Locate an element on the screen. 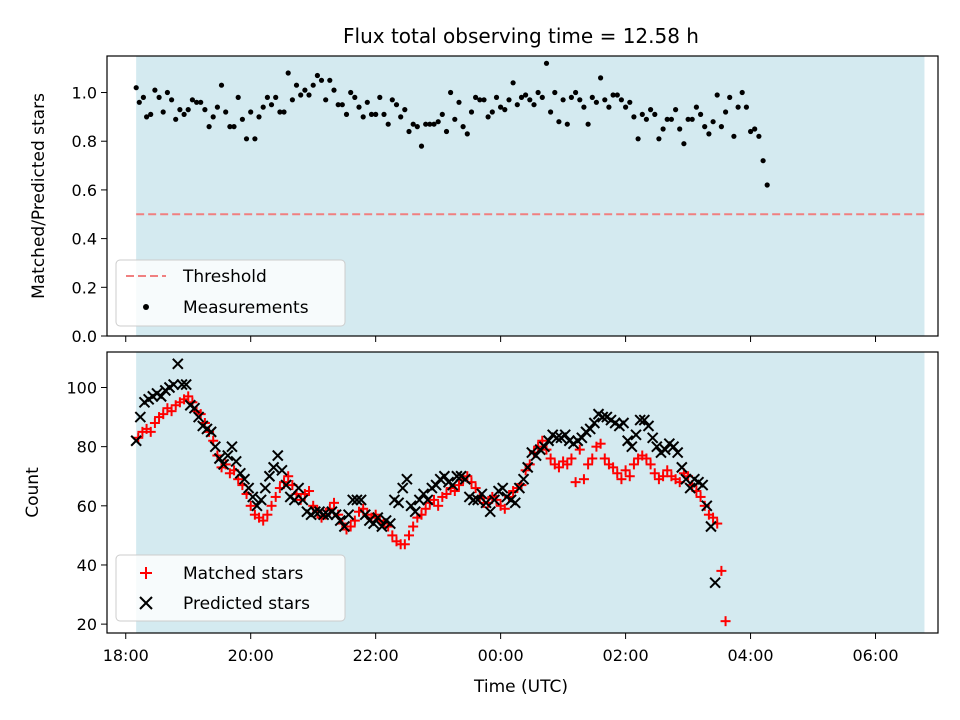 The image size is (960, 720). count-y-tick-label: 100 is located at coordinates (81, 387).